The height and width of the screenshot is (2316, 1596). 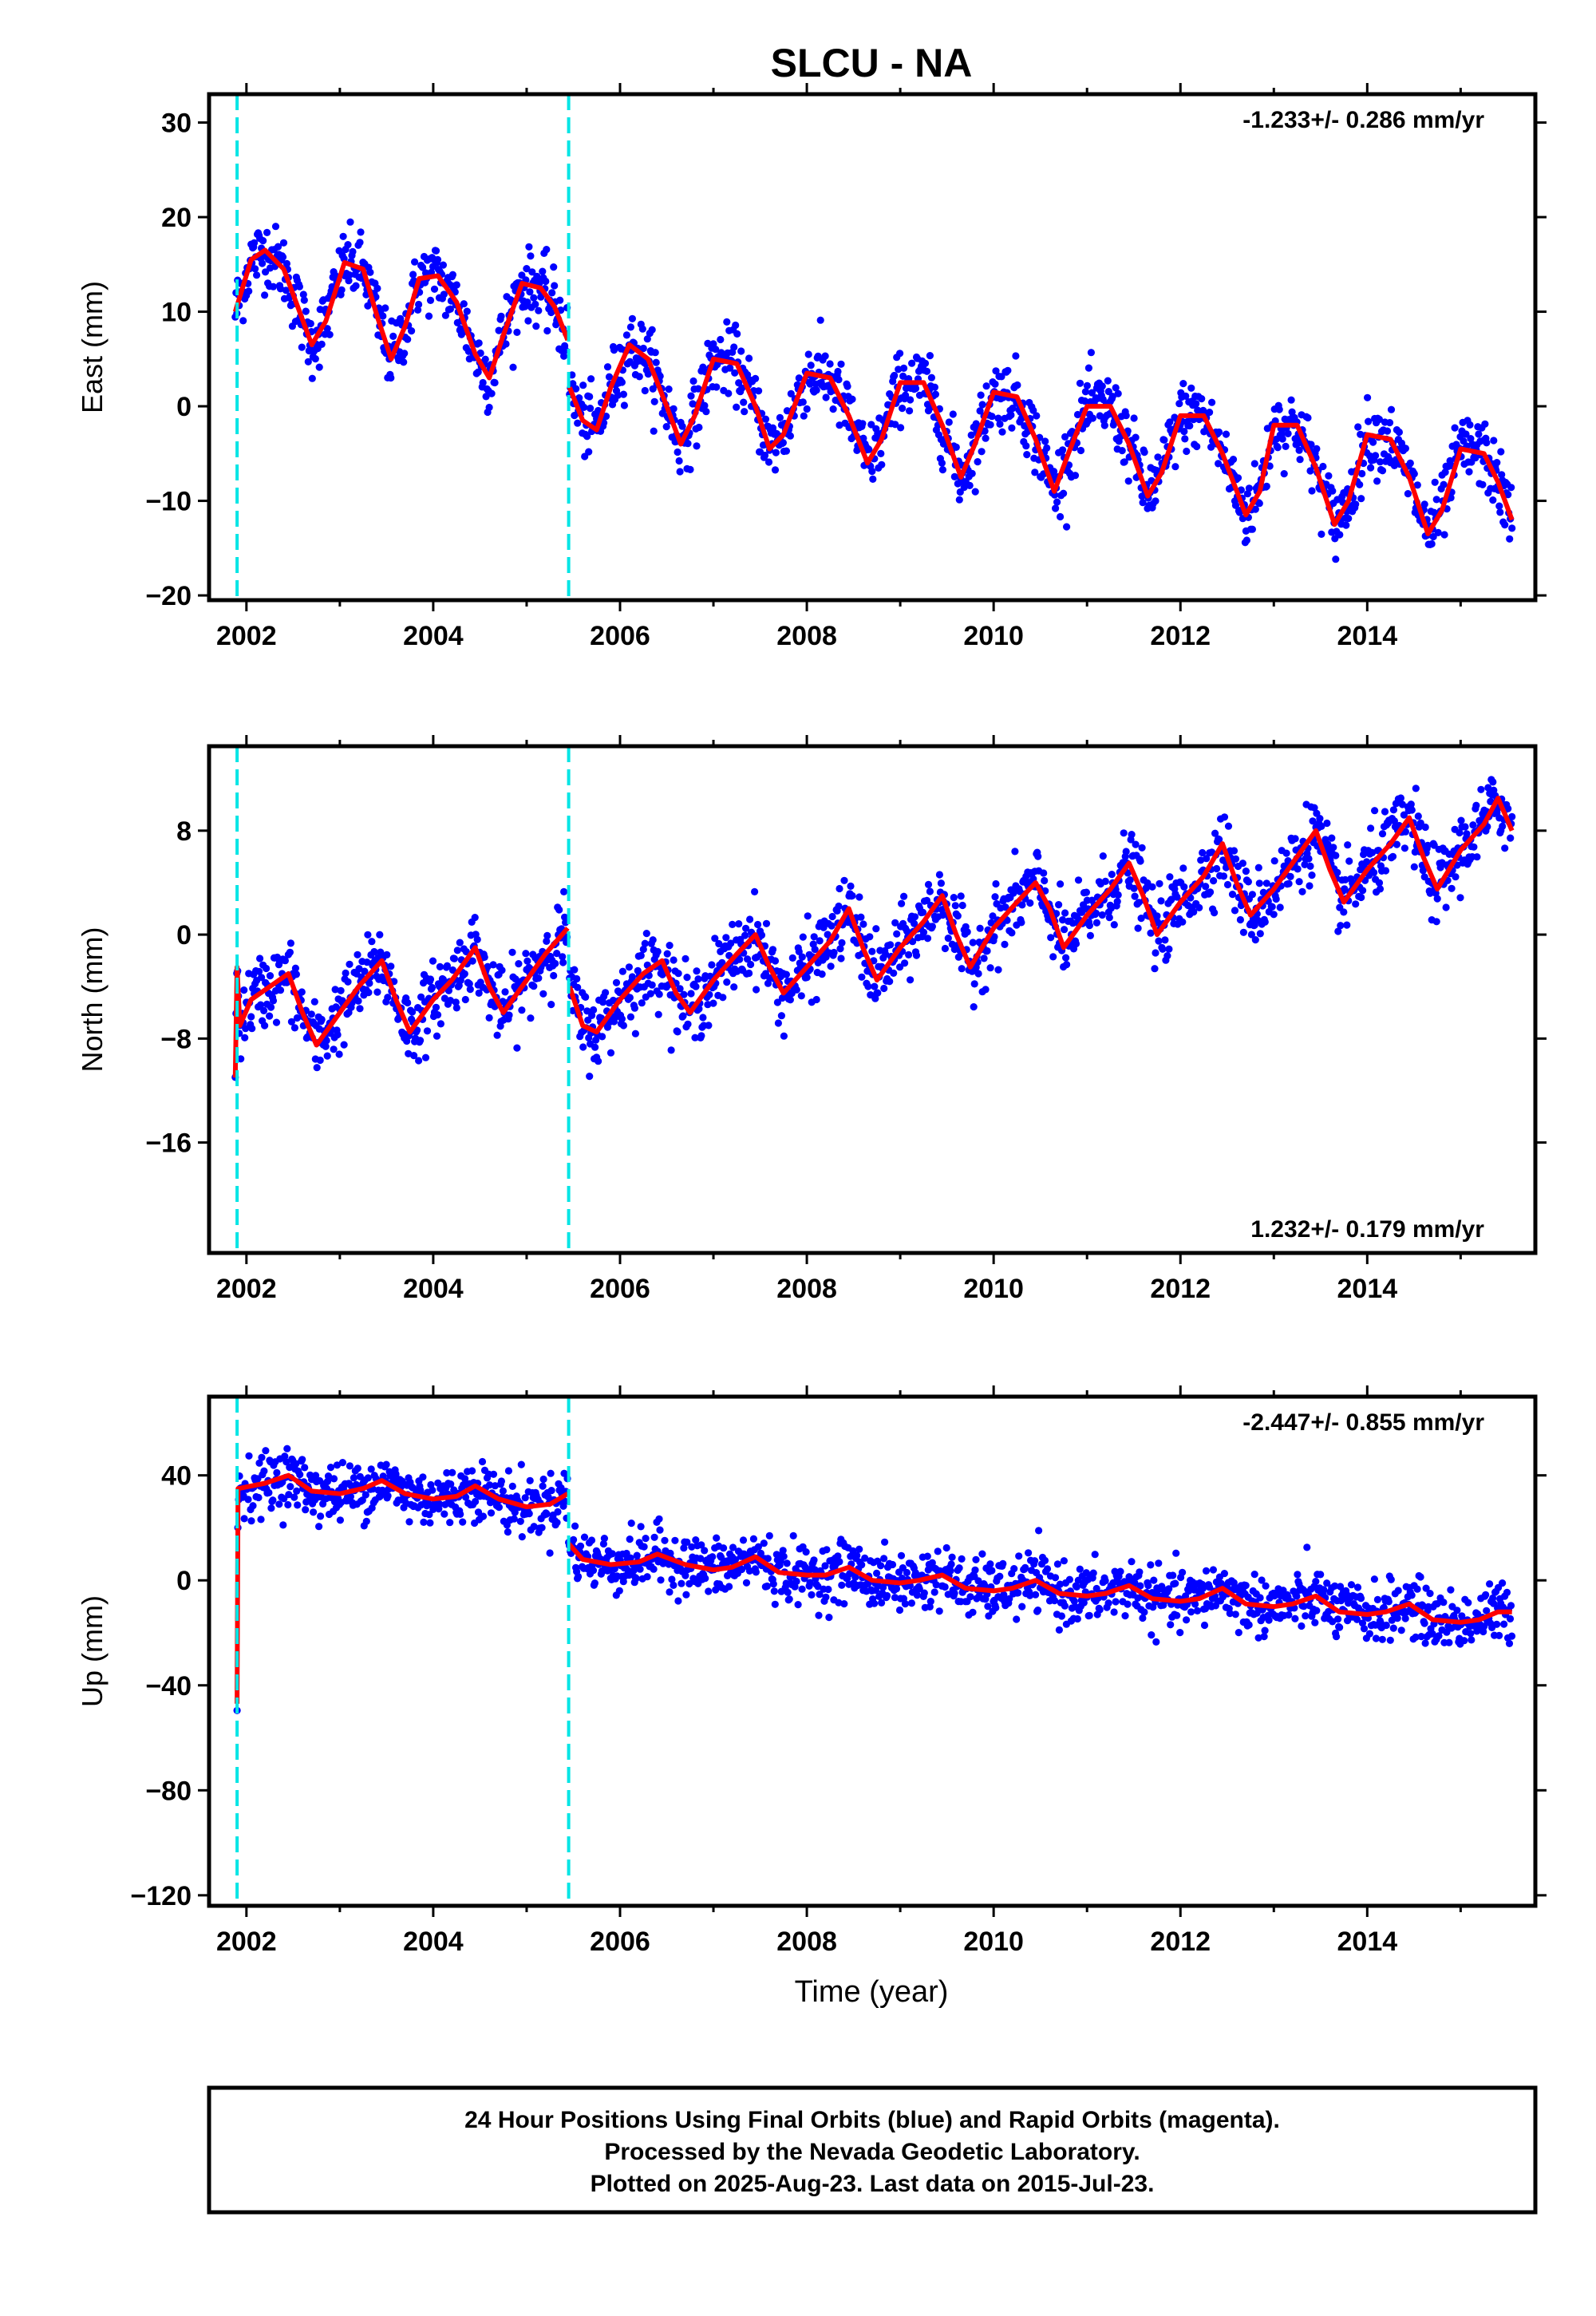 What do you see at coordinates (806, 1289) in the screenshot?
I see `x-tick-label: 2008` at bounding box center [806, 1289].